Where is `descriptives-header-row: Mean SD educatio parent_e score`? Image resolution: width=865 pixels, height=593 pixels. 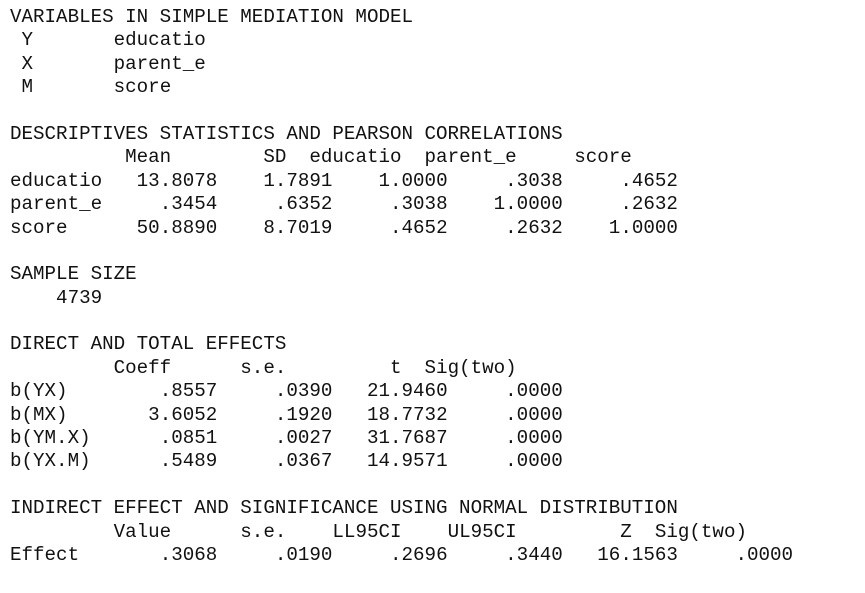
descriptives-header-row: Mean SD educatio parent_e score is located at coordinates (401, 157).